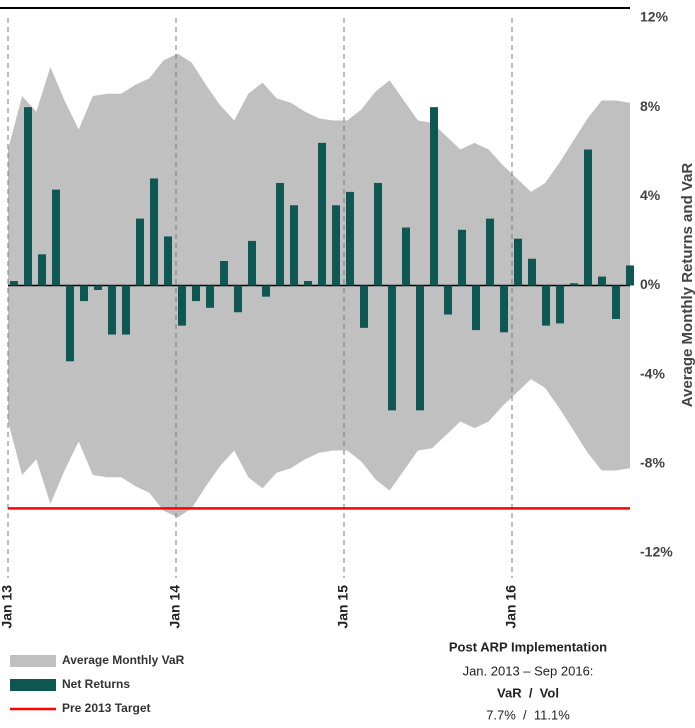 This screenshot has width=695, height=728. Describe the element at coordinates (650, 106) in the screenshot. I see `y-tick-label: 8%` at that location.